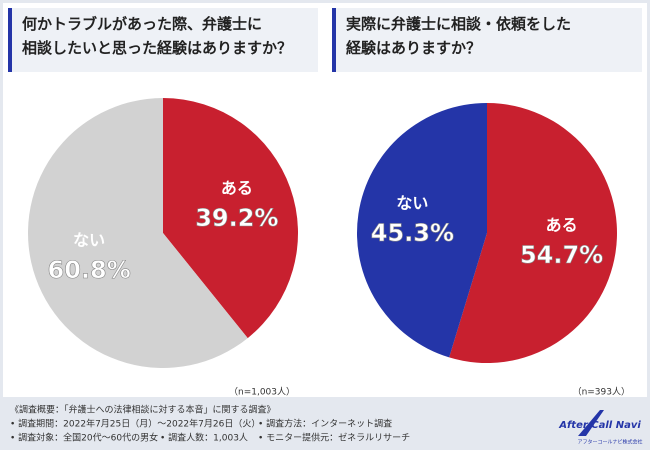 This screenshot has width=650, height=454. I want to click on value-label: 45.3%, so click(412, 233).